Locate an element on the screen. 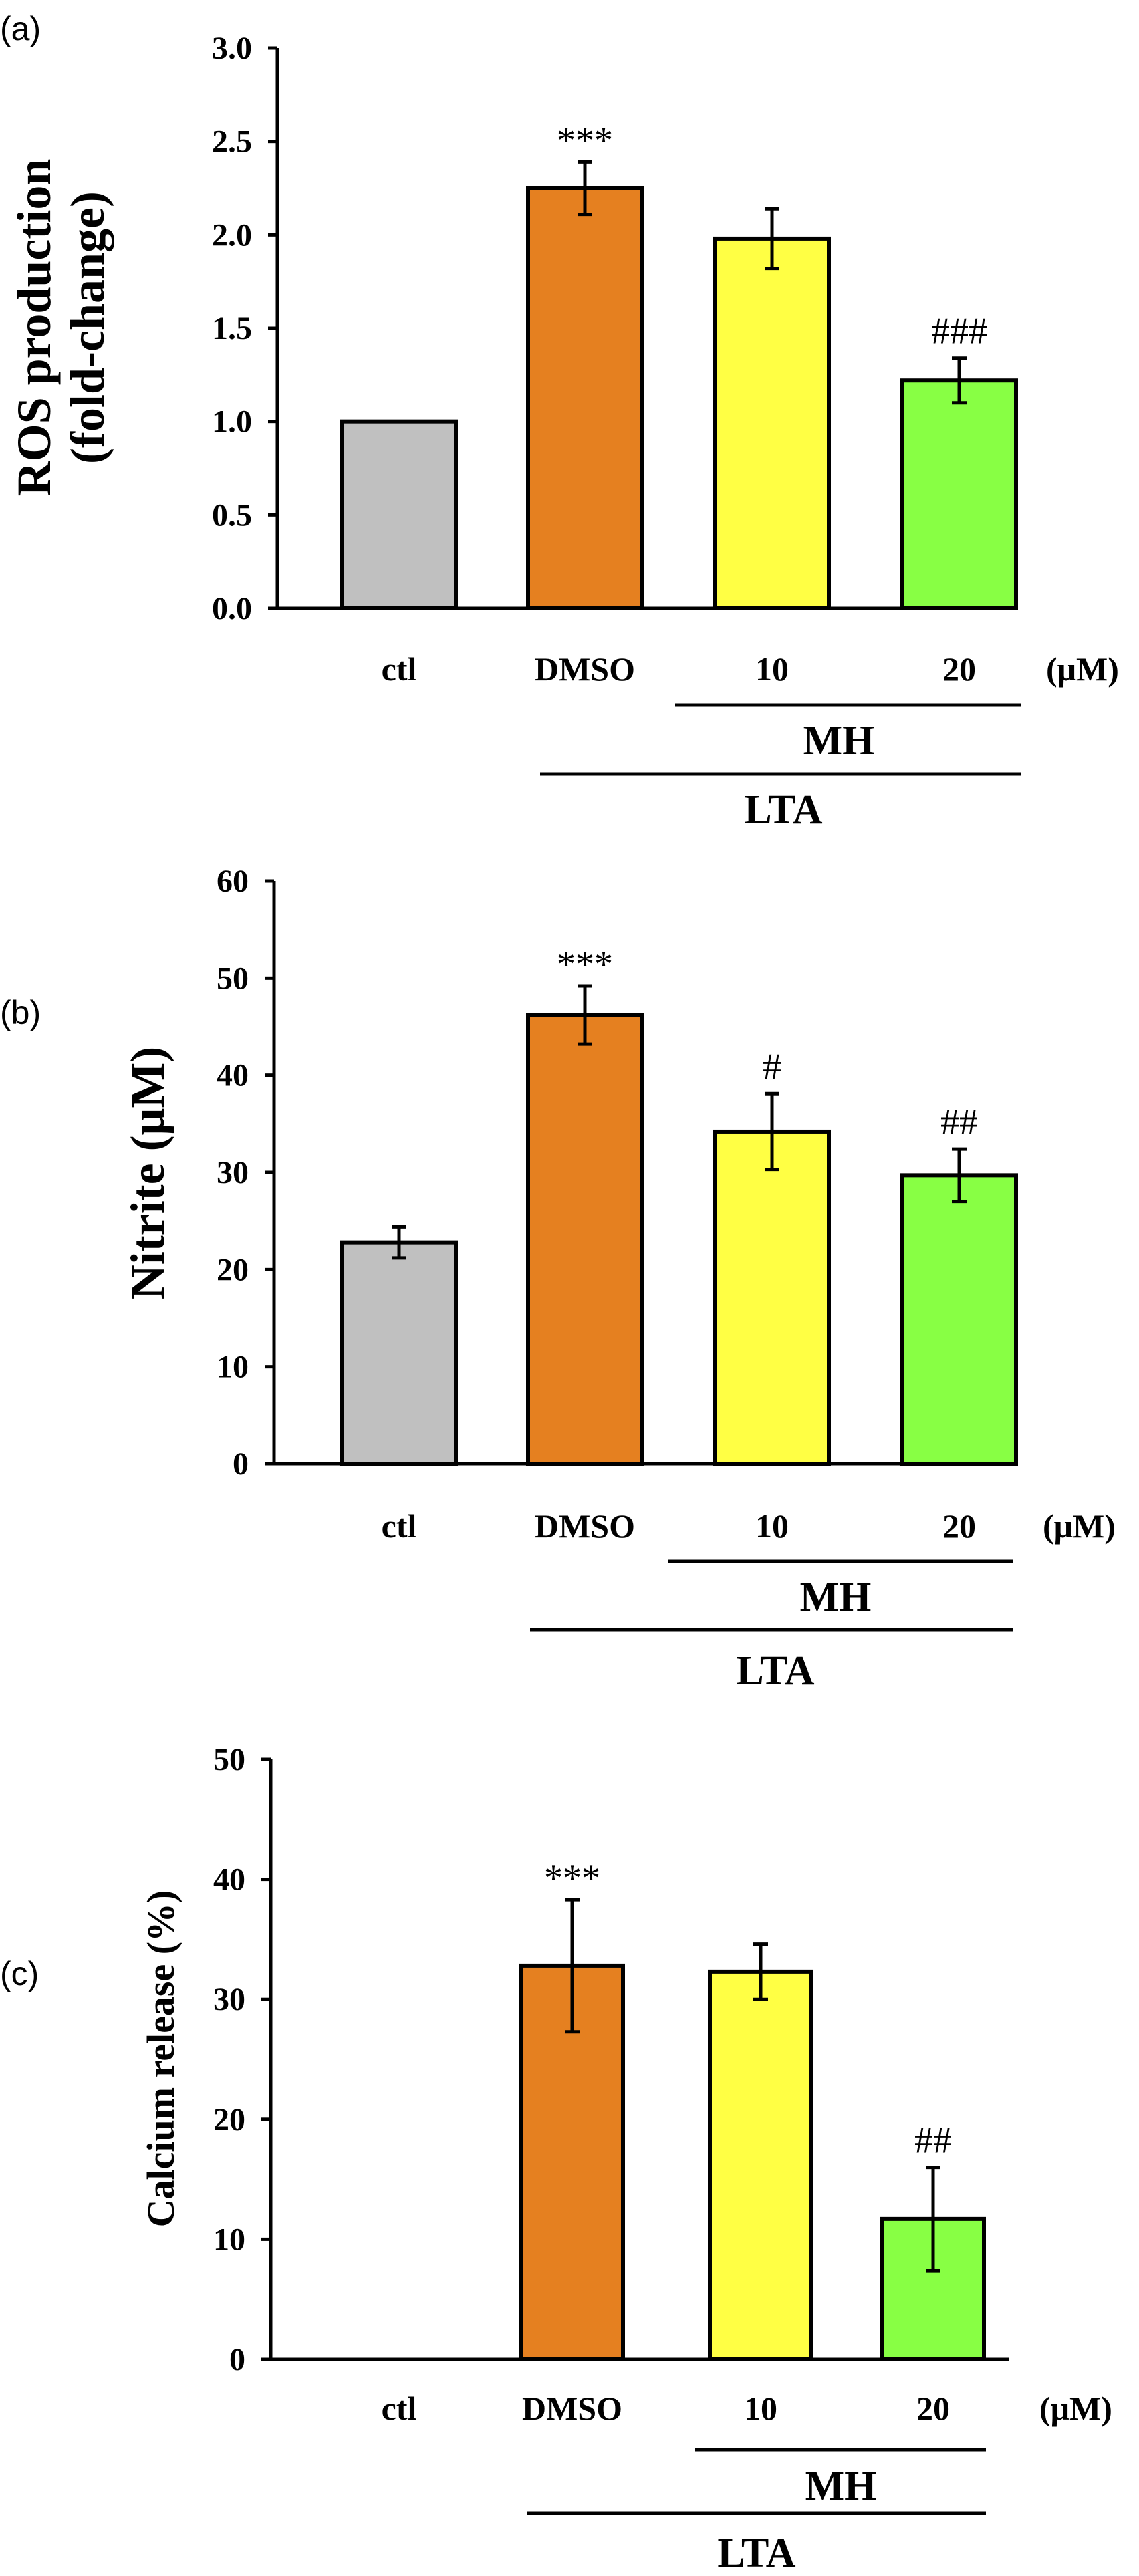 The image size is (1139, 2576). y-tick-label: 1.0 is located at coordinates (232, 422).